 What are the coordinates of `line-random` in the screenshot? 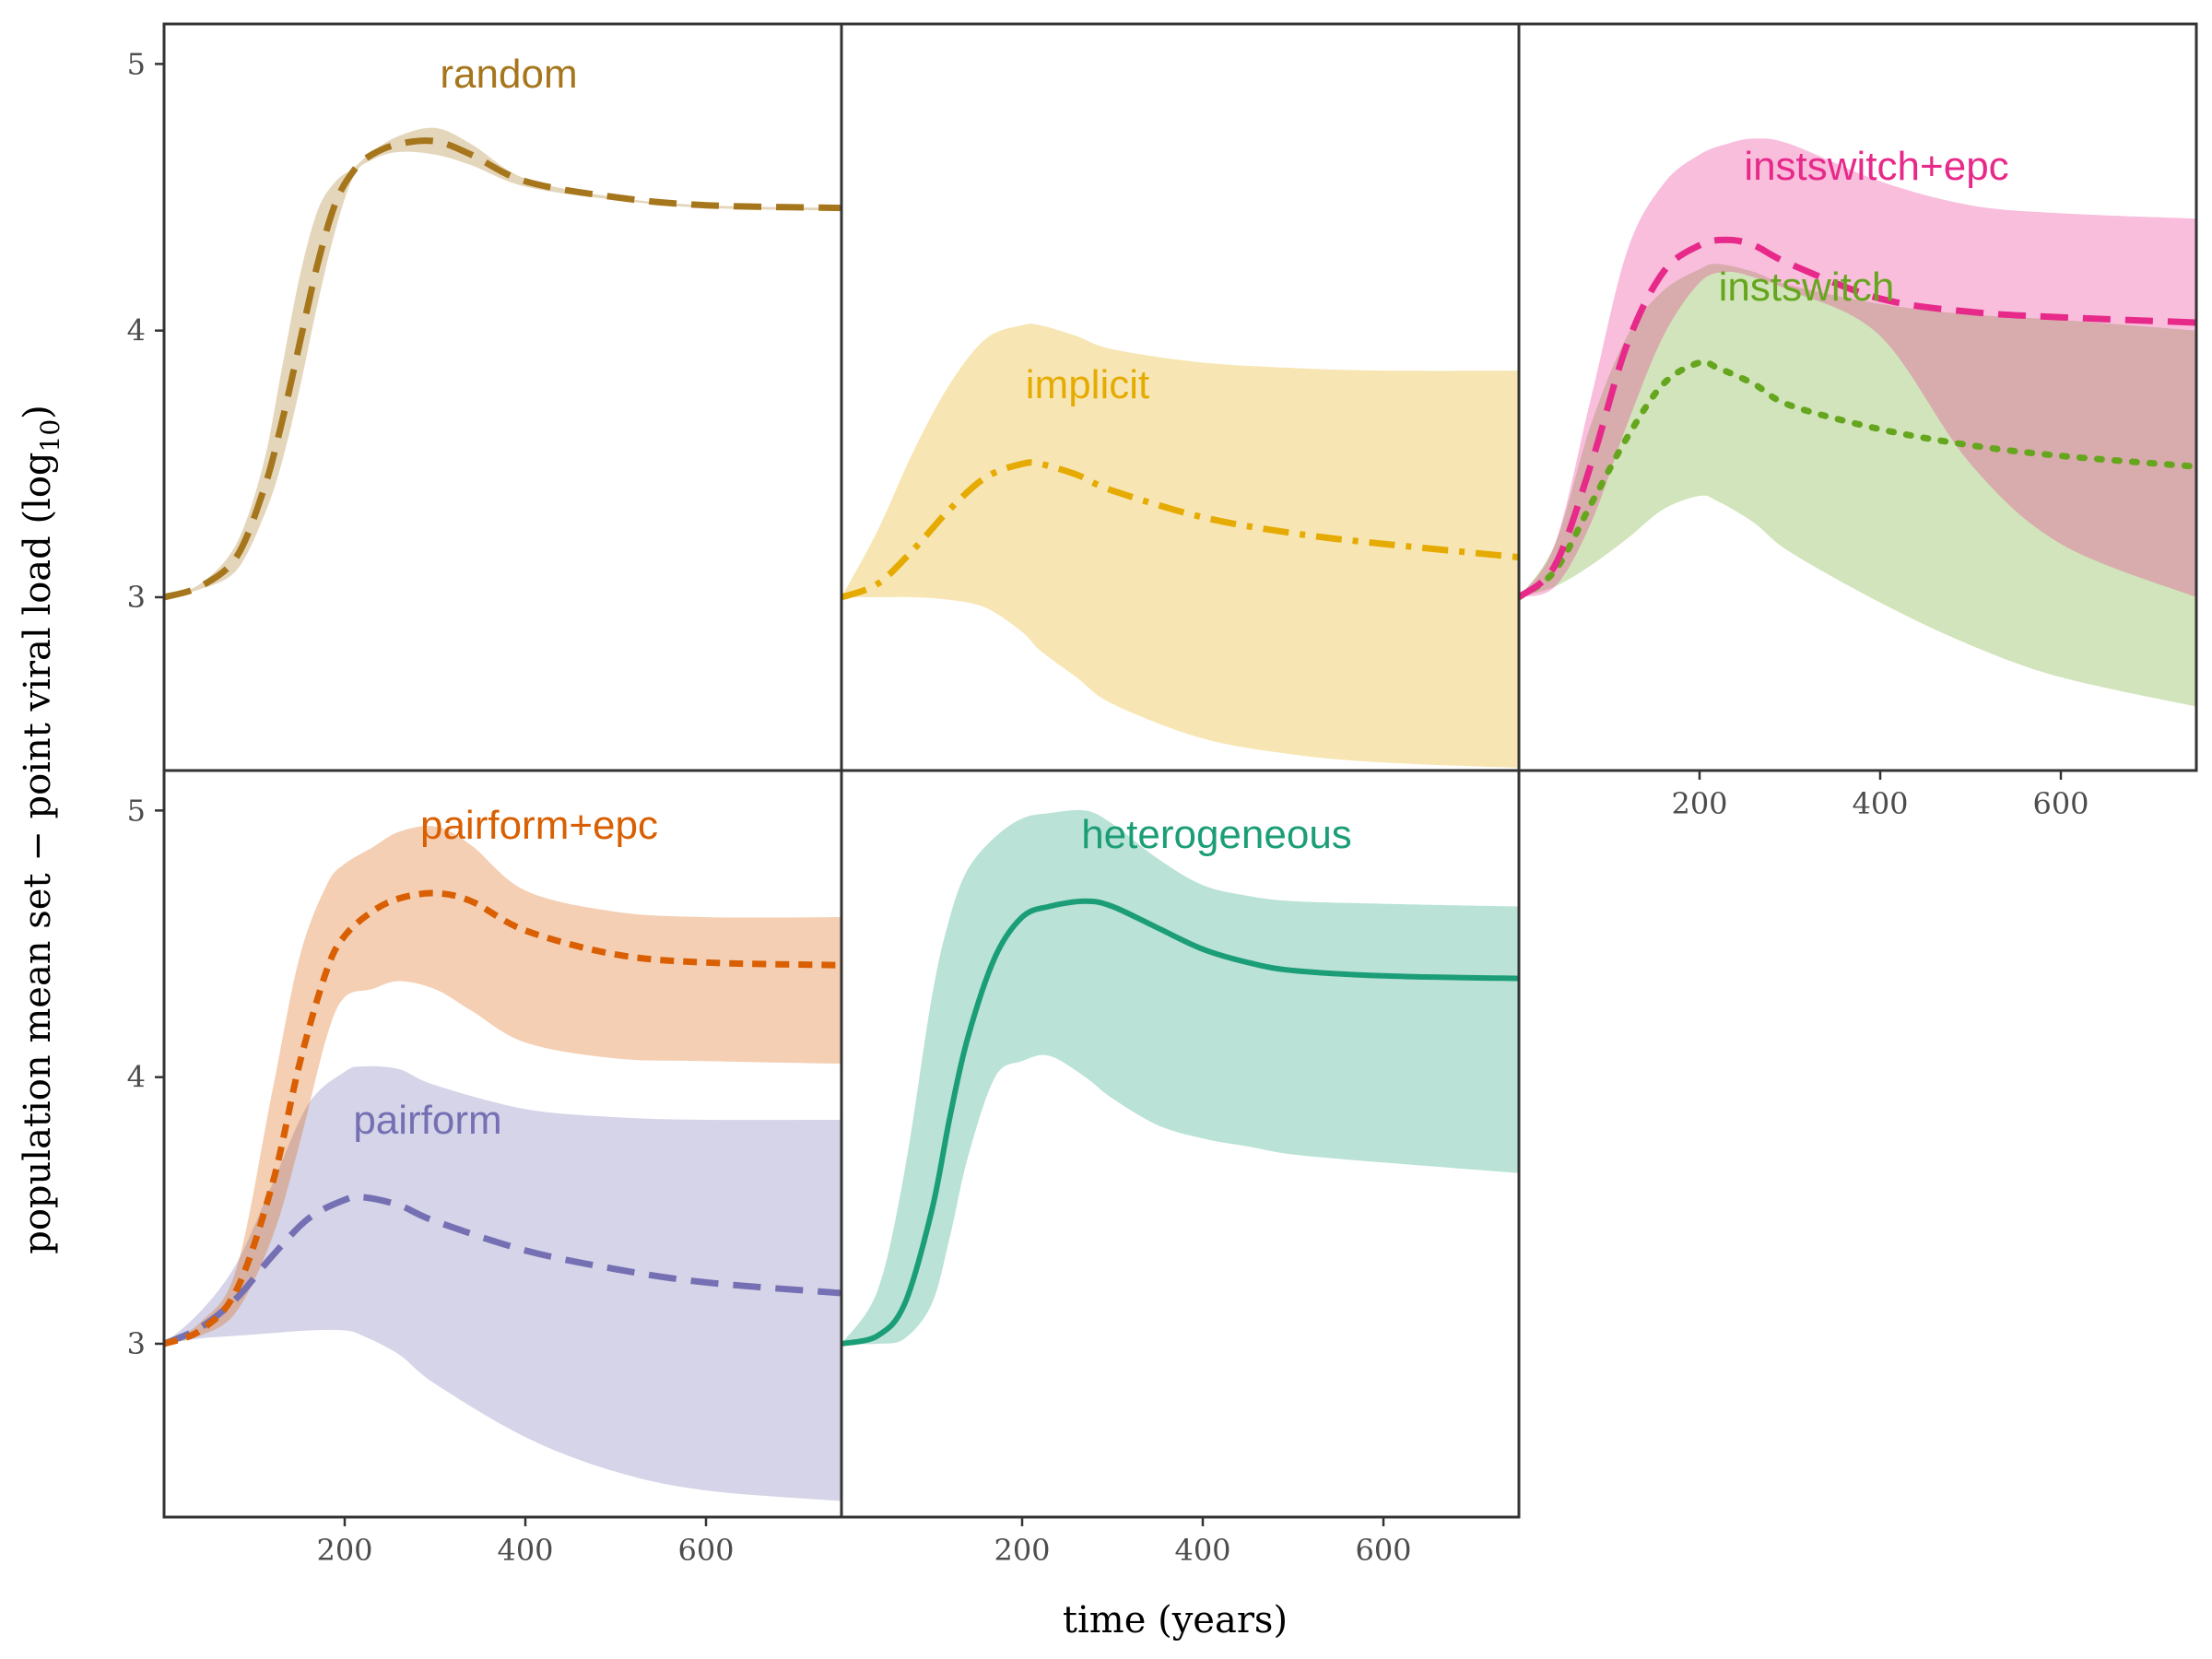 It's located at (502, 369).